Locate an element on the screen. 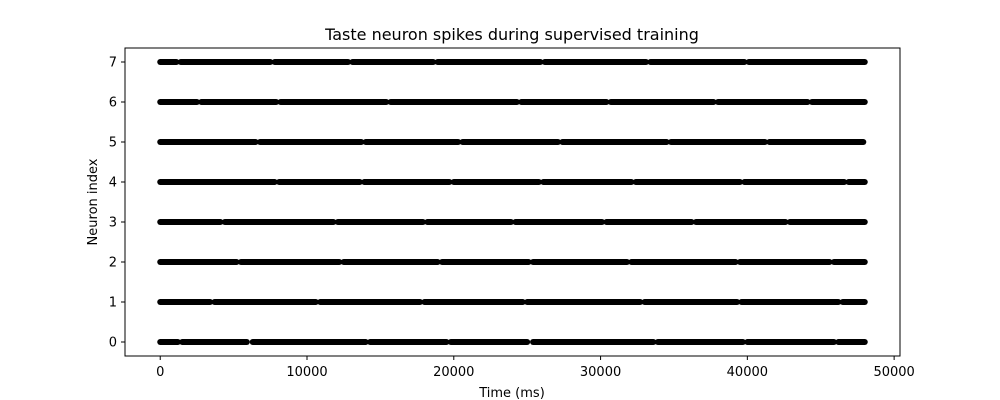  y-axis-label: Neuron index is located at coordinates (93, 201).